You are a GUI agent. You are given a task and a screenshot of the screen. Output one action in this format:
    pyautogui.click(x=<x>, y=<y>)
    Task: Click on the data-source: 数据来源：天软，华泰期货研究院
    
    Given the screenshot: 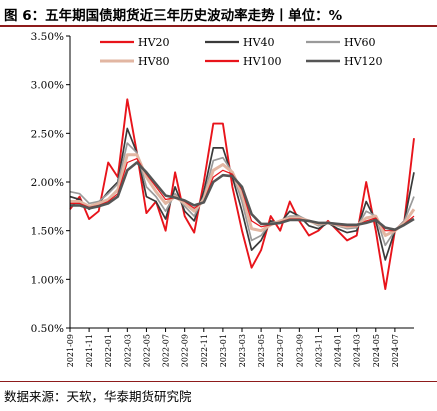 What is the action you would take?
    pyautogui.click(x=98, y=396)
    